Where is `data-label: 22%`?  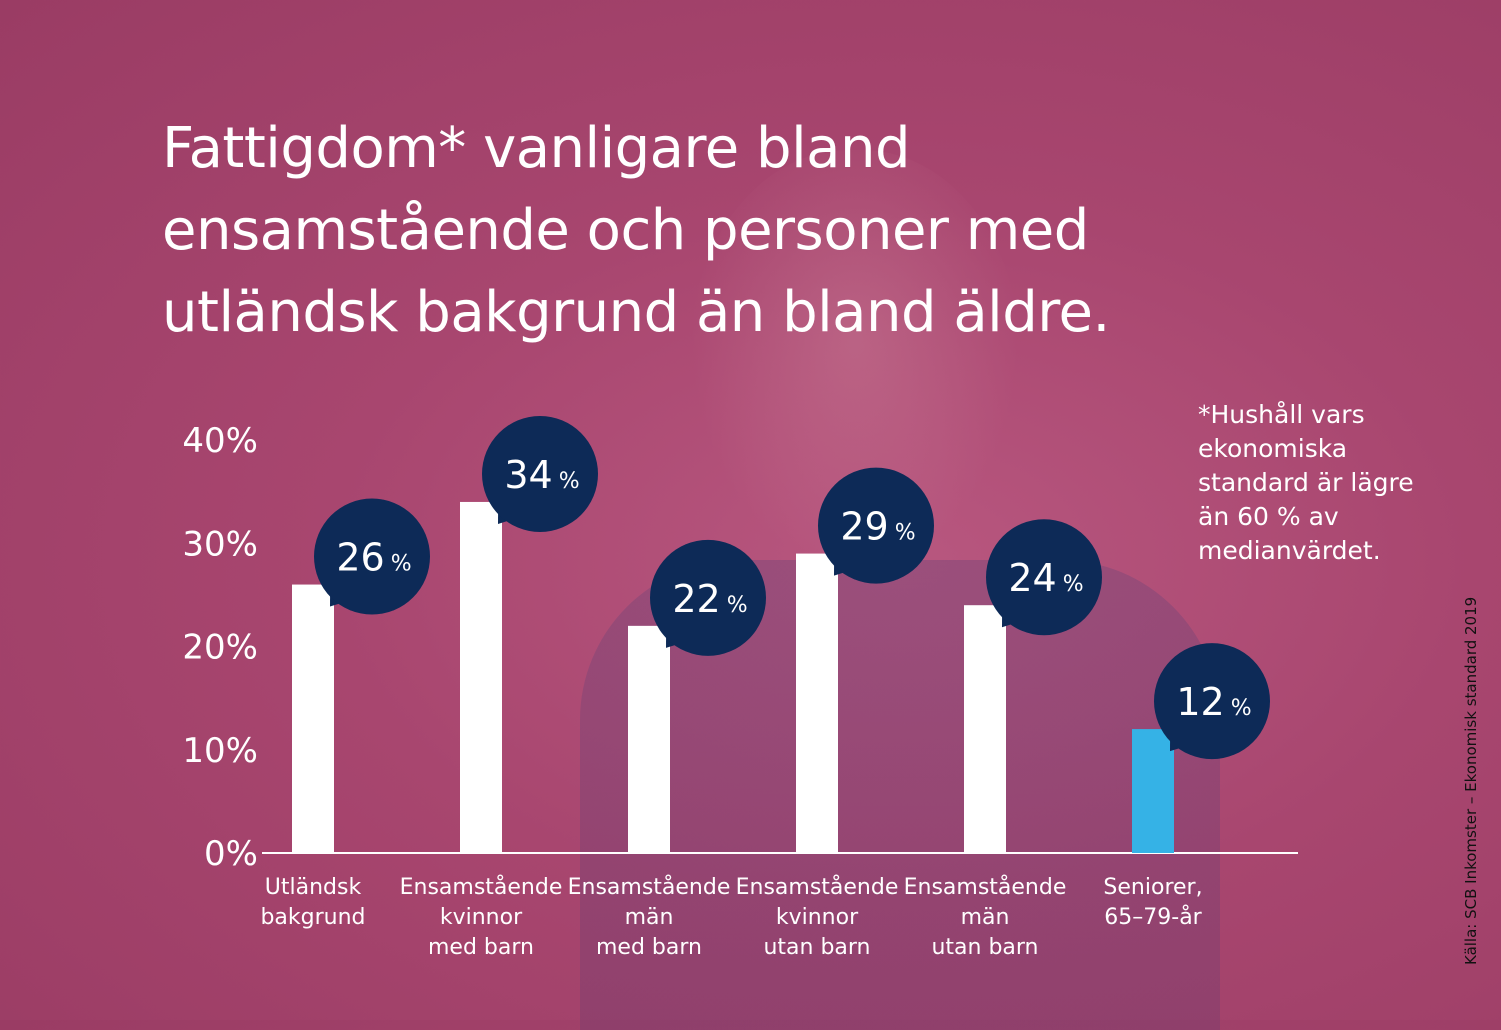 data-label: 22% is located at coordinates (709, 599).